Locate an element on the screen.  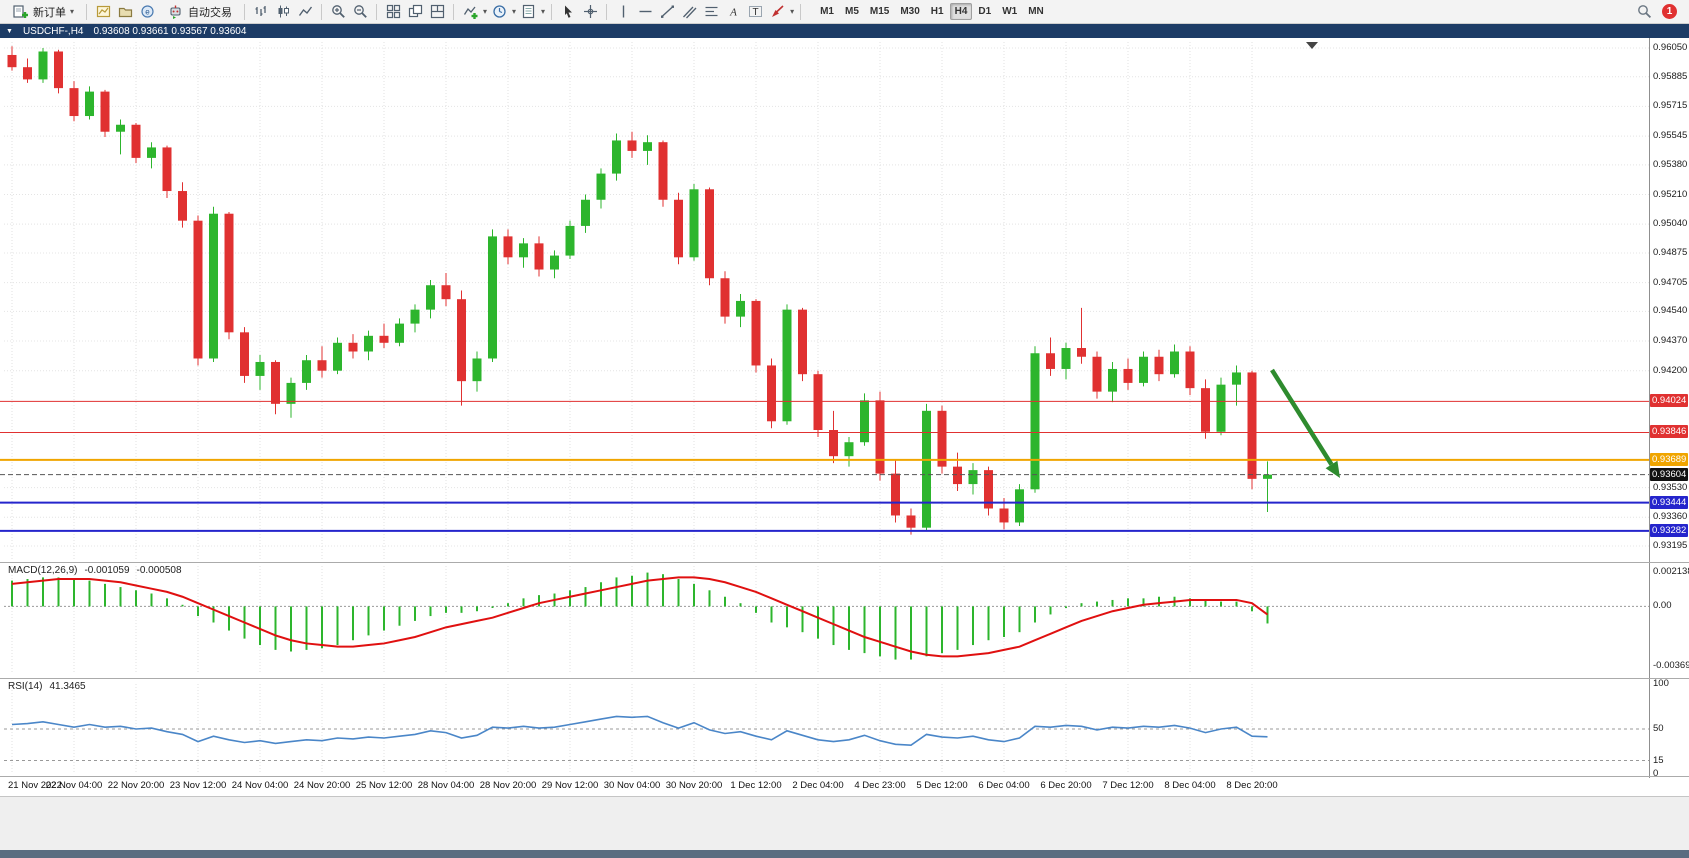
macd-axis-label: 0.002138 is located at coordinates (1671, 571).